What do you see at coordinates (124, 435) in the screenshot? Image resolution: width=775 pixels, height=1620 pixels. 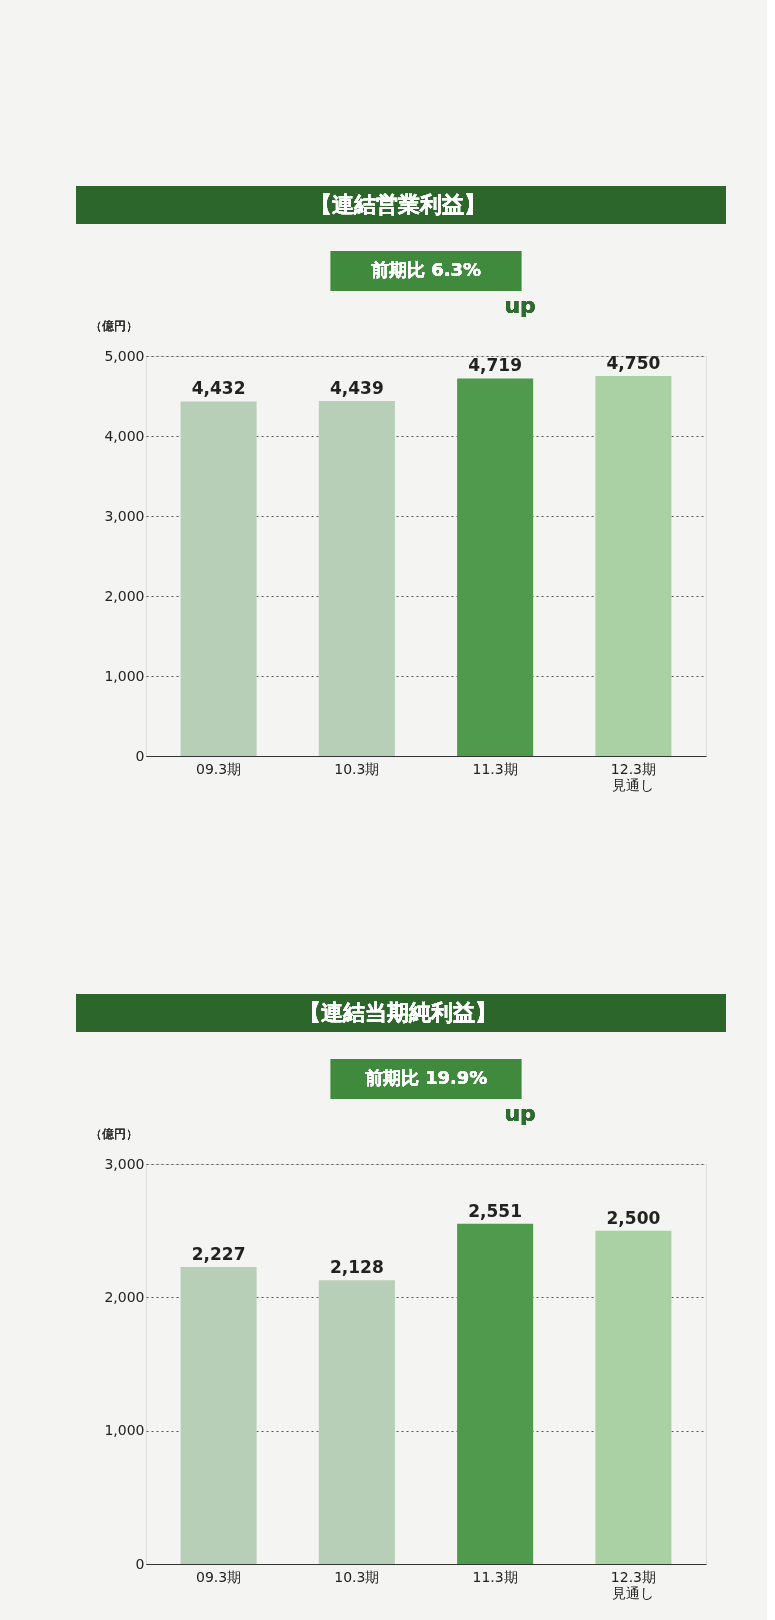 I see `y-tick-label: 4,000` at bounding box center [124, 435].